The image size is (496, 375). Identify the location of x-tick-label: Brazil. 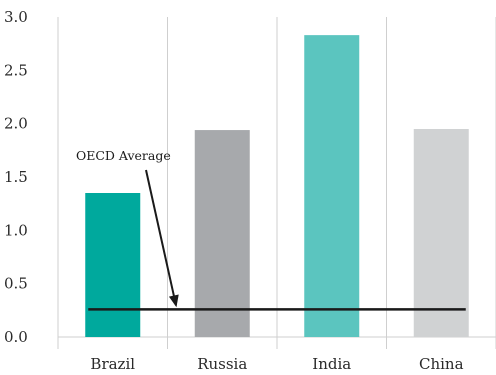
(112, 364).